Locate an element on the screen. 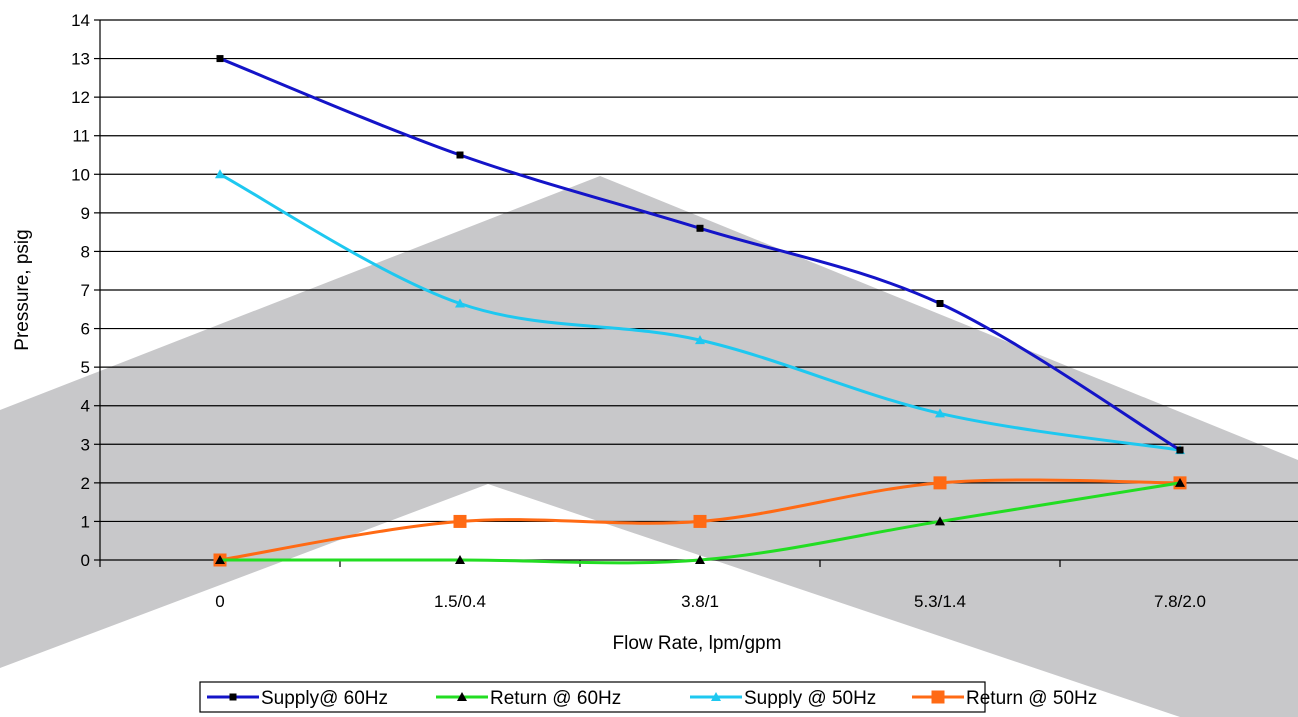 This screenshot has height=717, width=1298. x-tick-label: 0 is located at coordinates (219, 601).